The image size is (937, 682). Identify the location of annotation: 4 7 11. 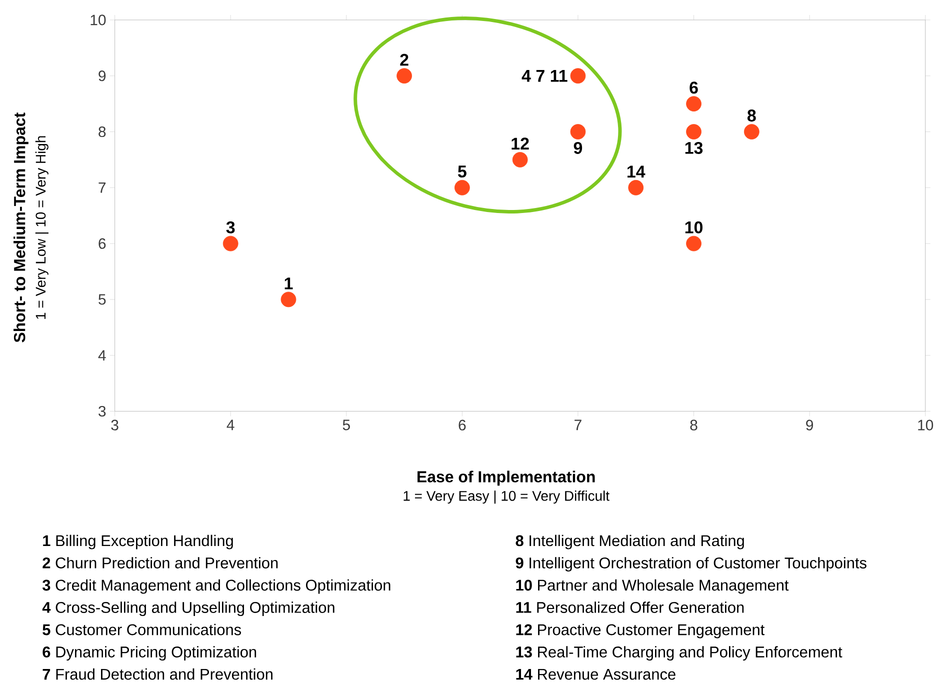
(545, 76).